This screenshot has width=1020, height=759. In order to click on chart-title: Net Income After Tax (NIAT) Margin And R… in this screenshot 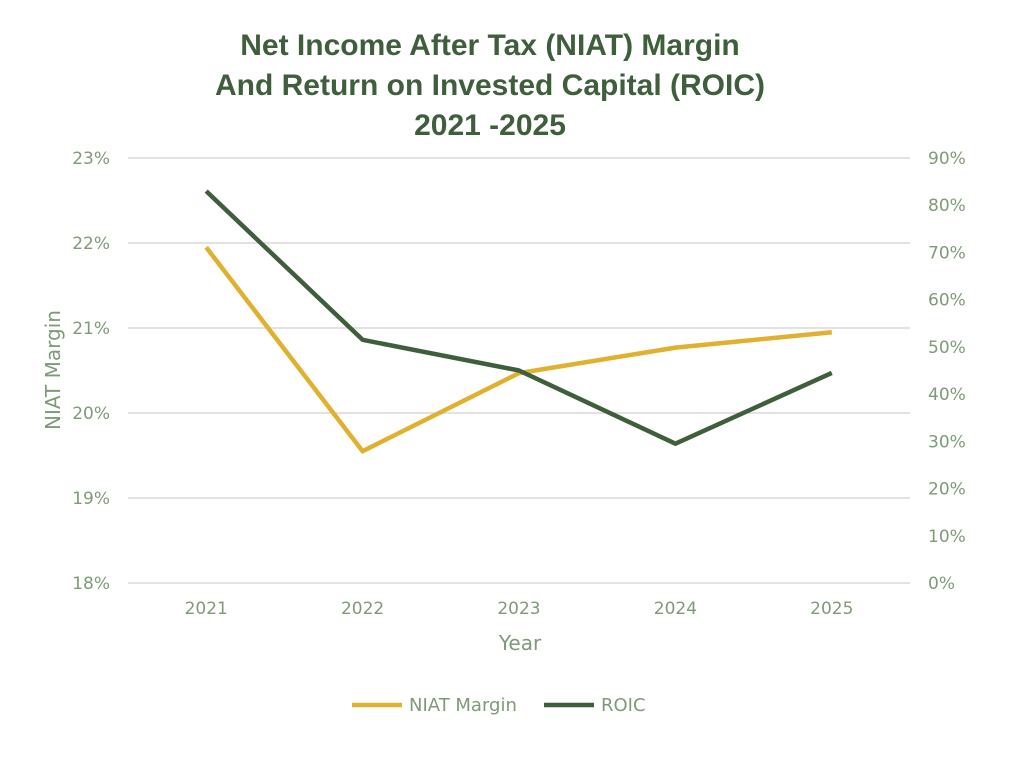, I will do `click(490, 85)`.